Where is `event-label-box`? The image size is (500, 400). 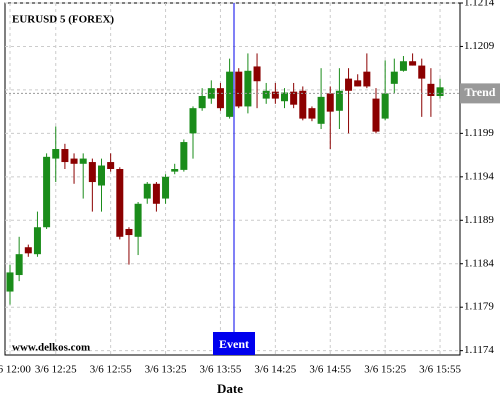
event-label-box is located at coordinates (234, 343).